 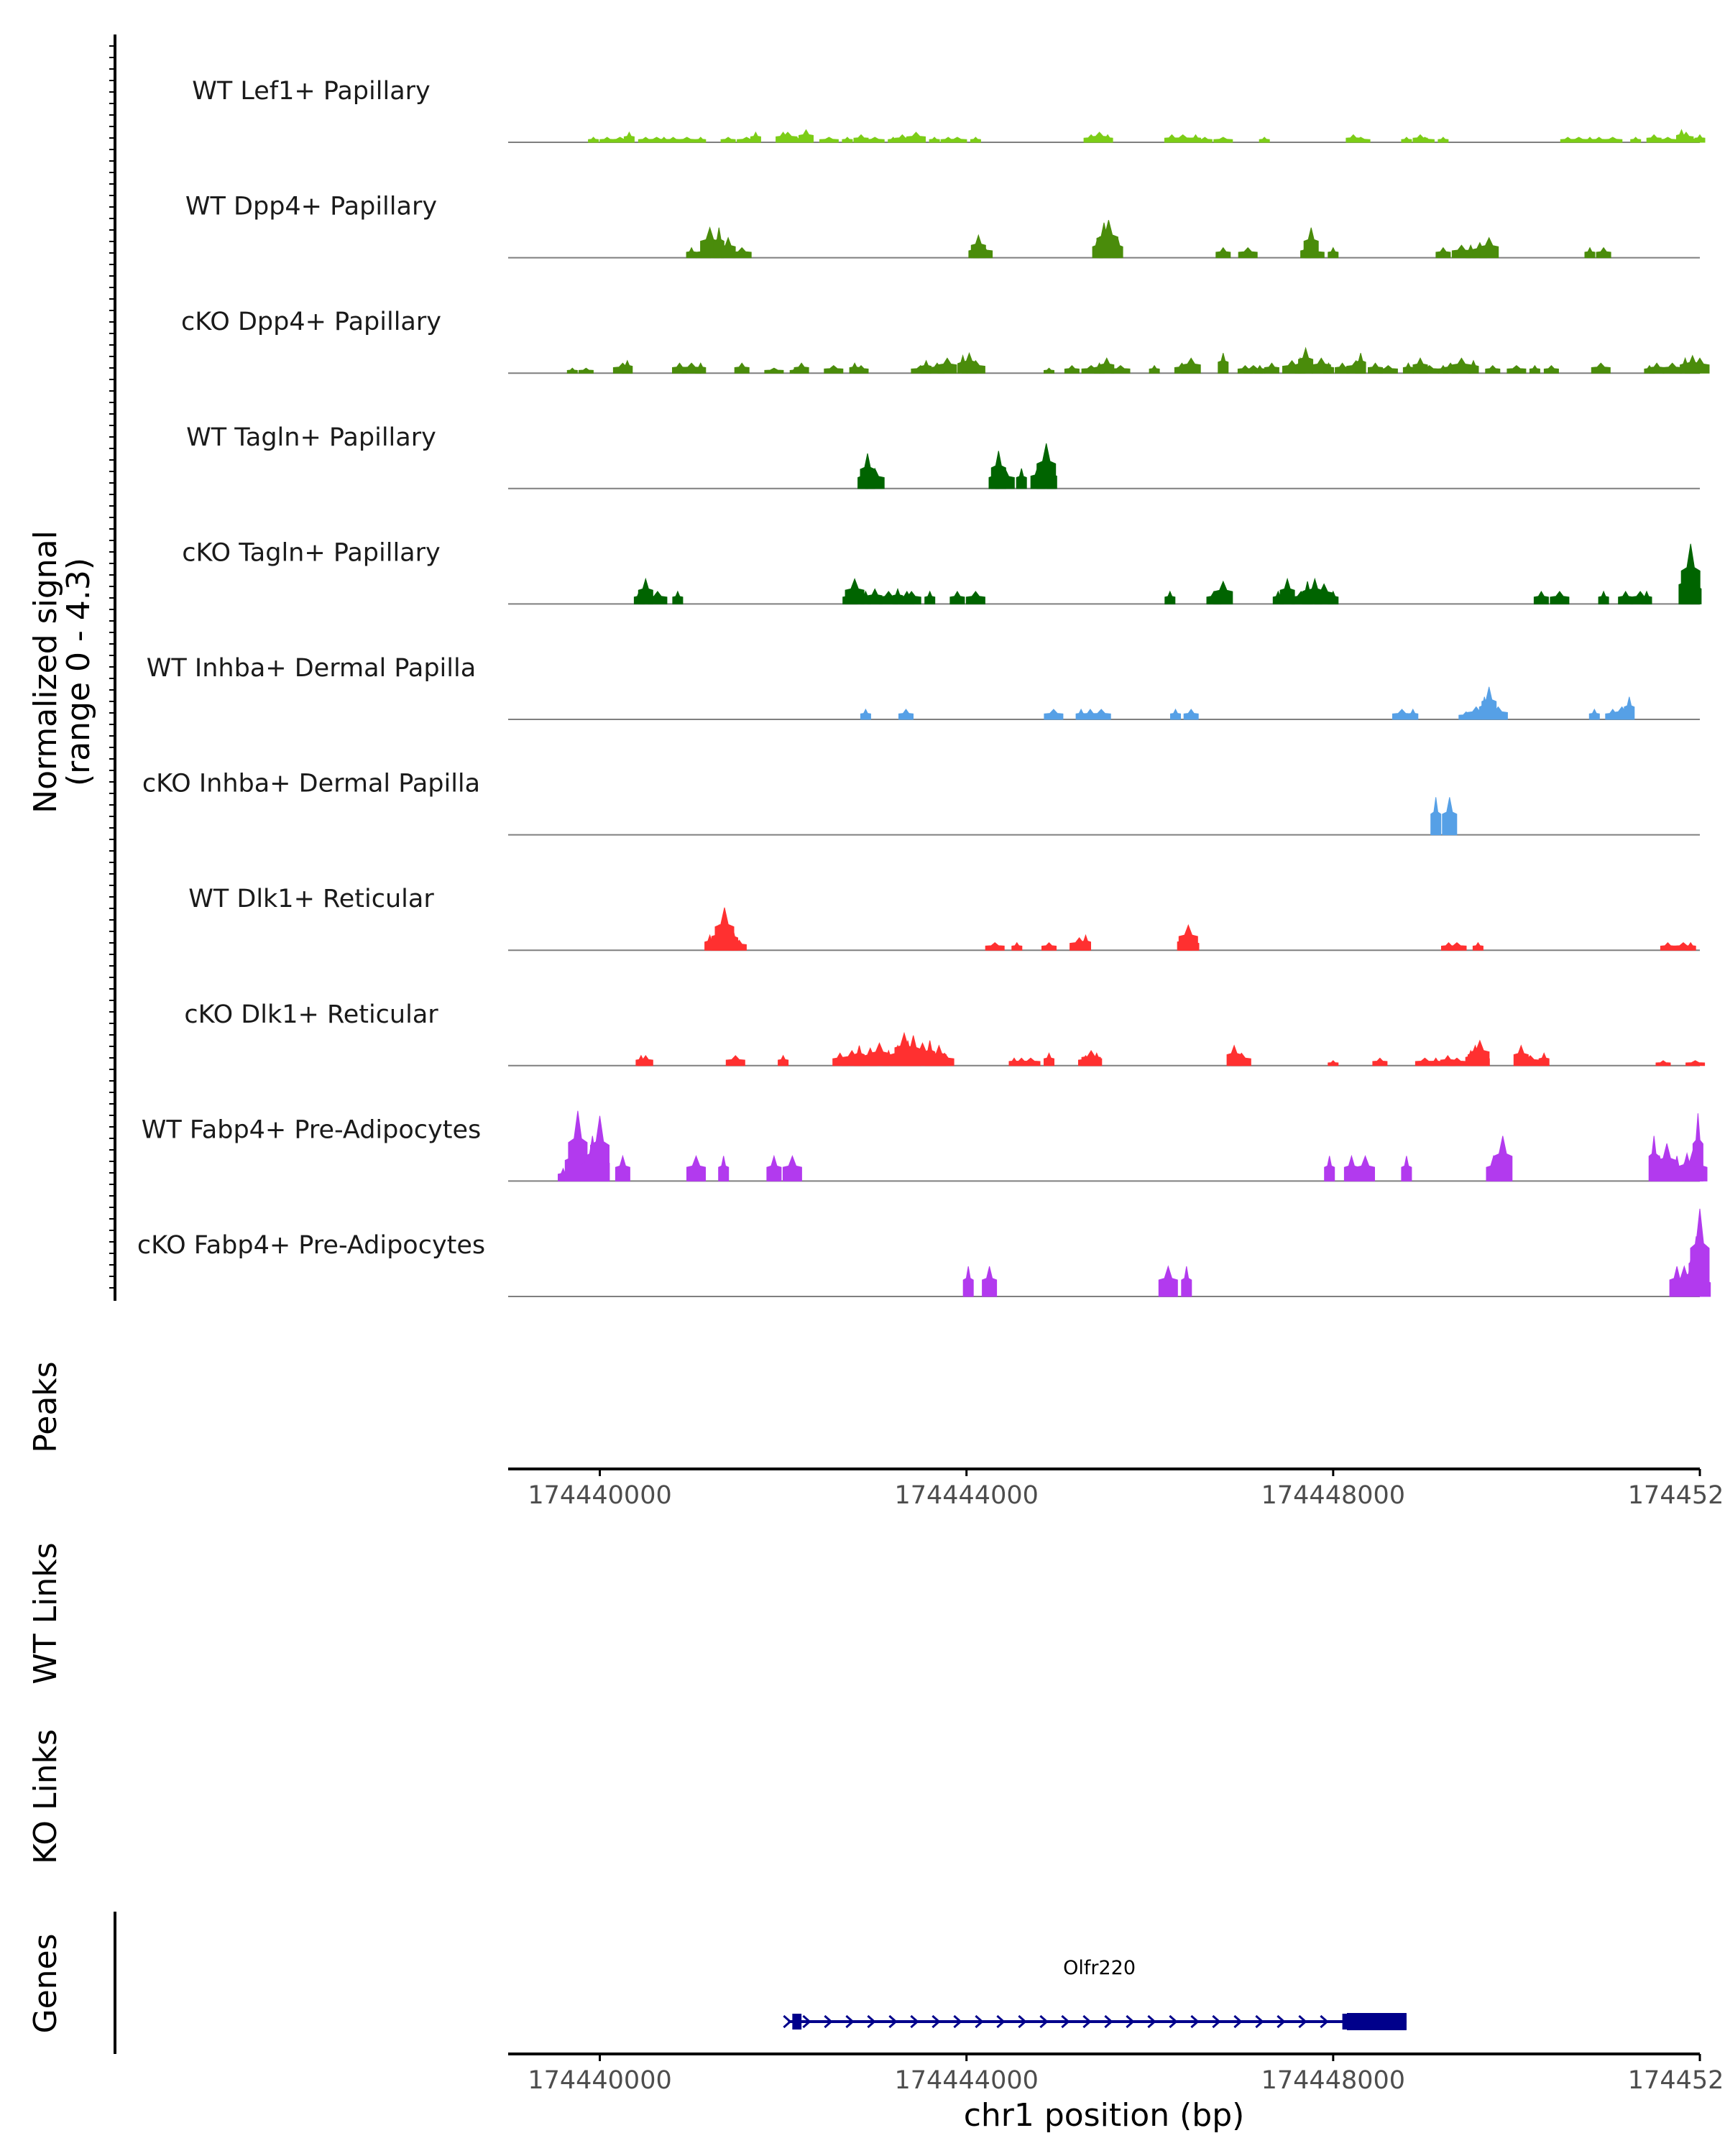 I want to click on gene-exon, so click(x=797, y=2022).